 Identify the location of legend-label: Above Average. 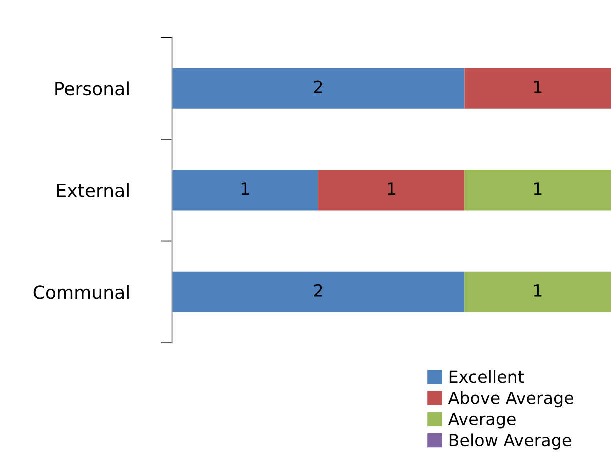
(511, 399).